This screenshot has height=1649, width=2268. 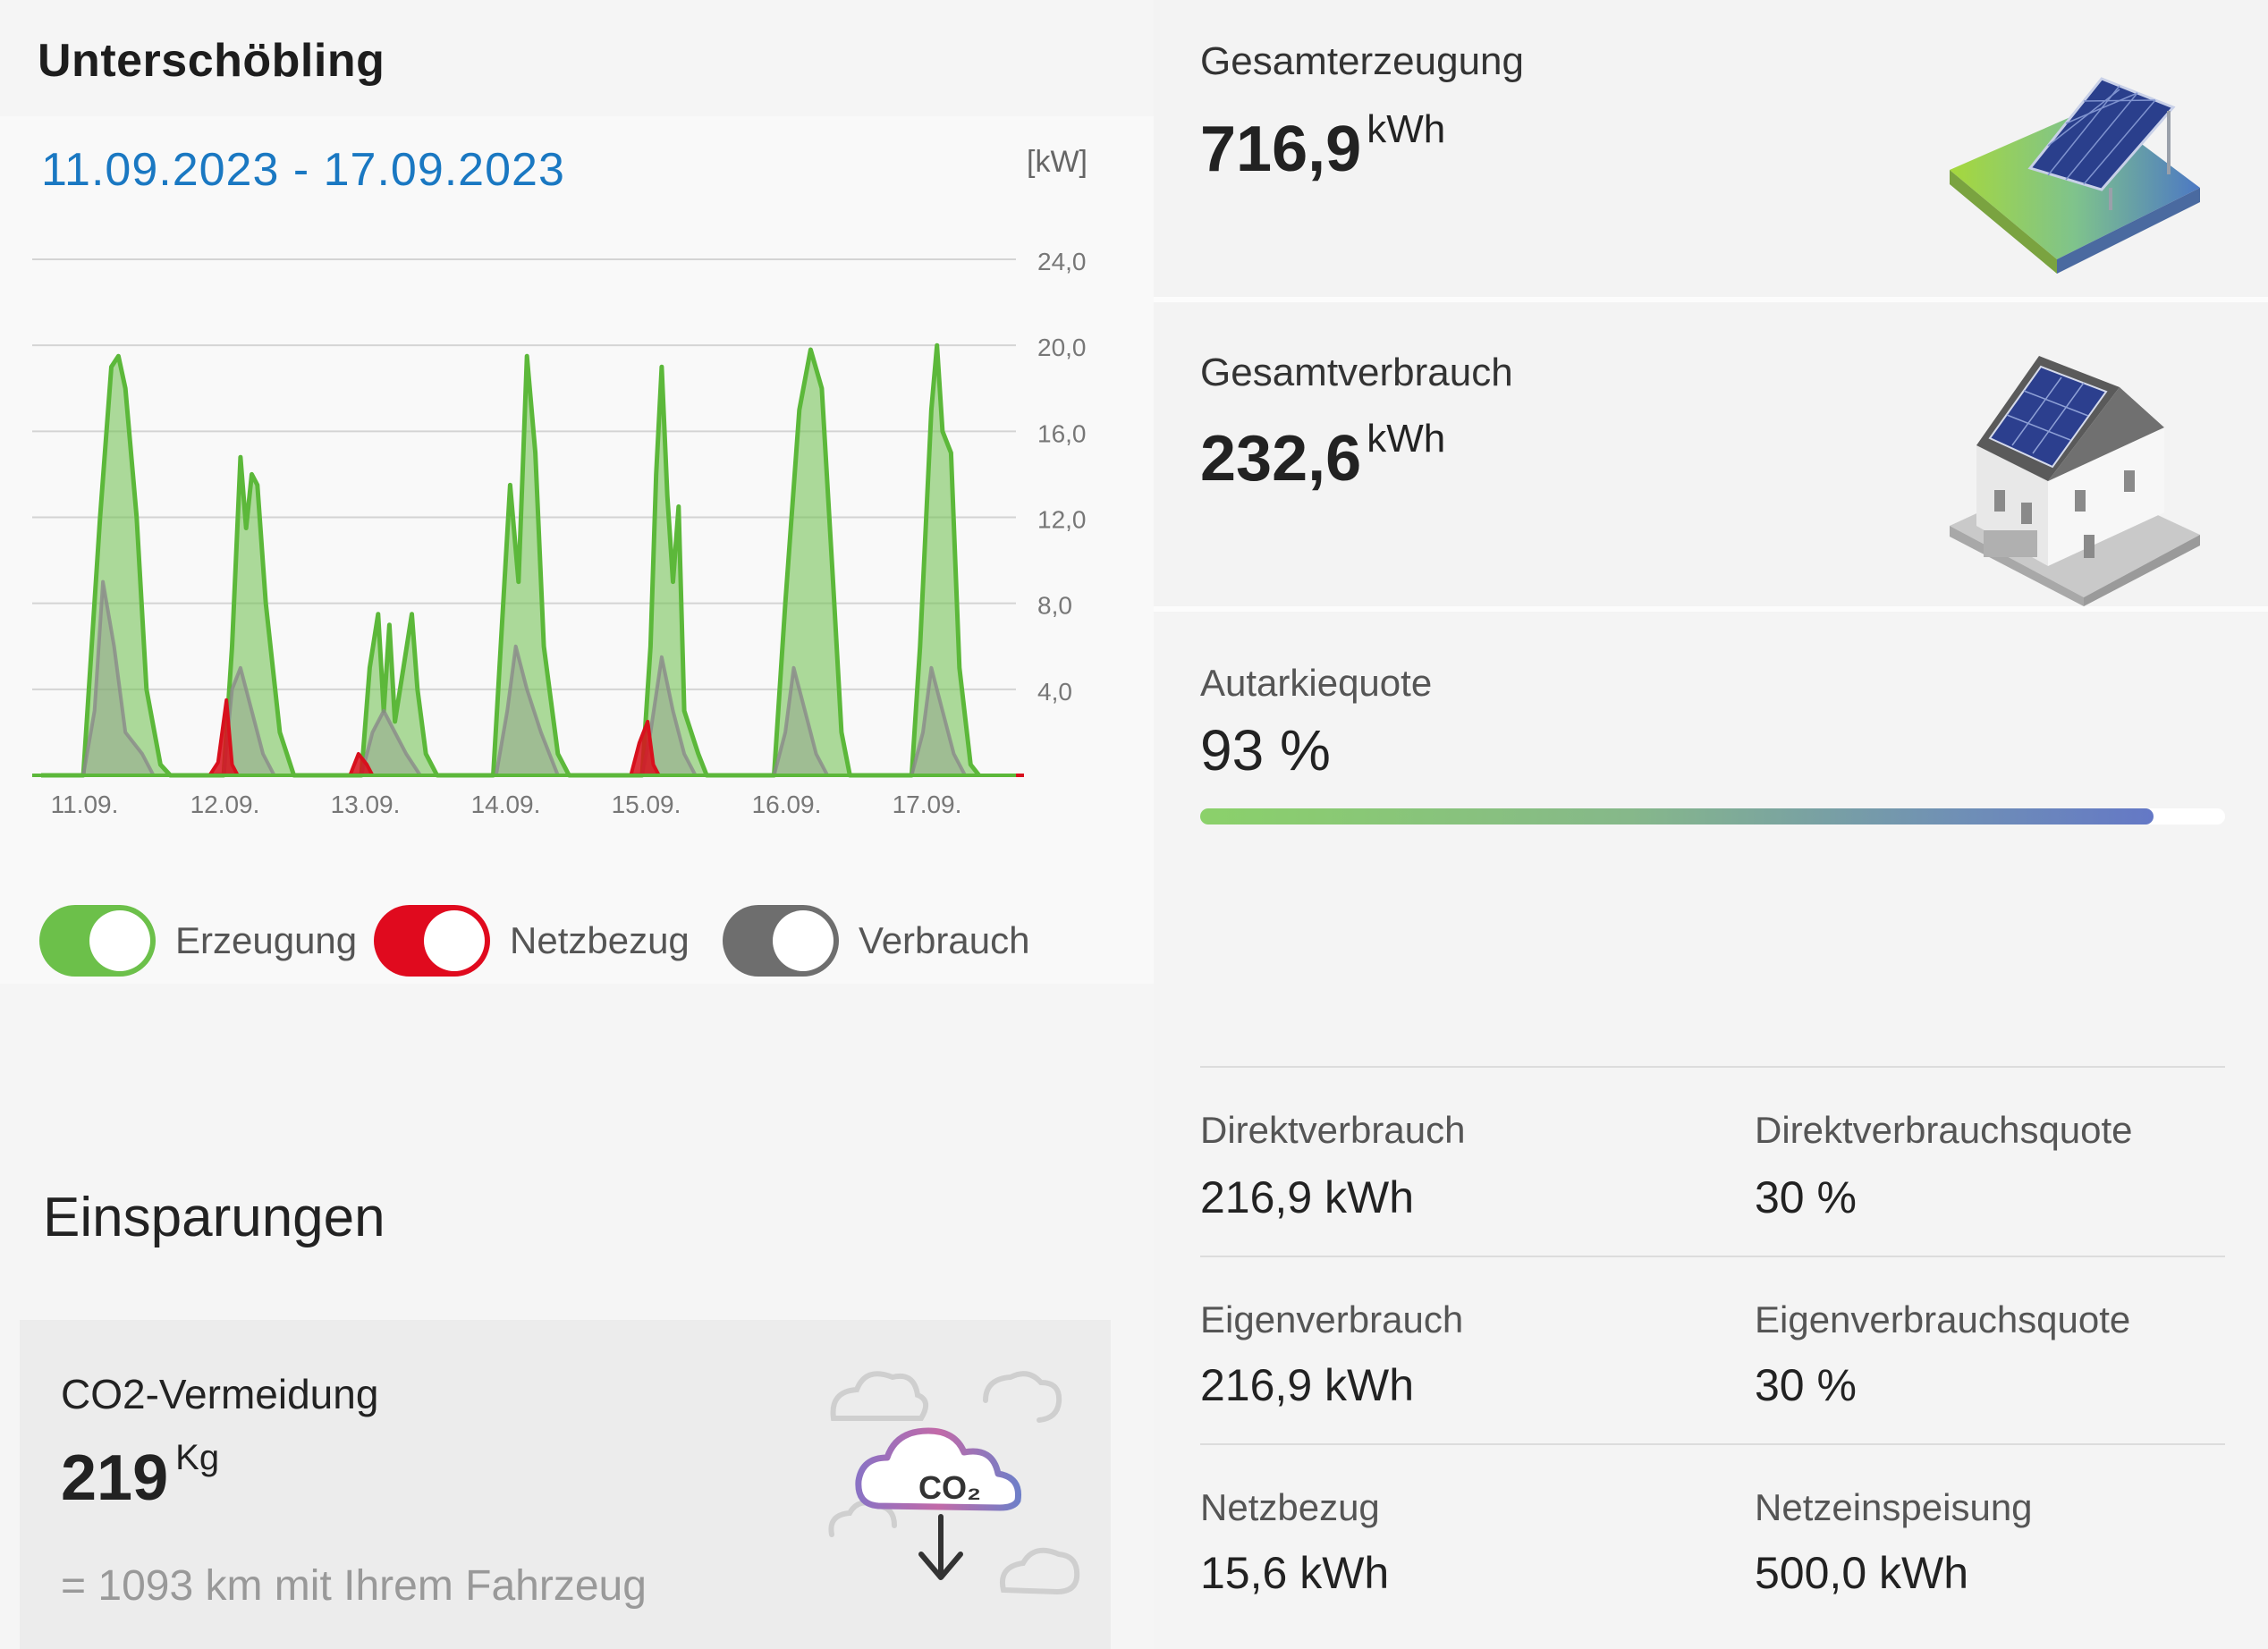 I want to click on toggle-switch-netzbezug, so click(x=432, y=941).